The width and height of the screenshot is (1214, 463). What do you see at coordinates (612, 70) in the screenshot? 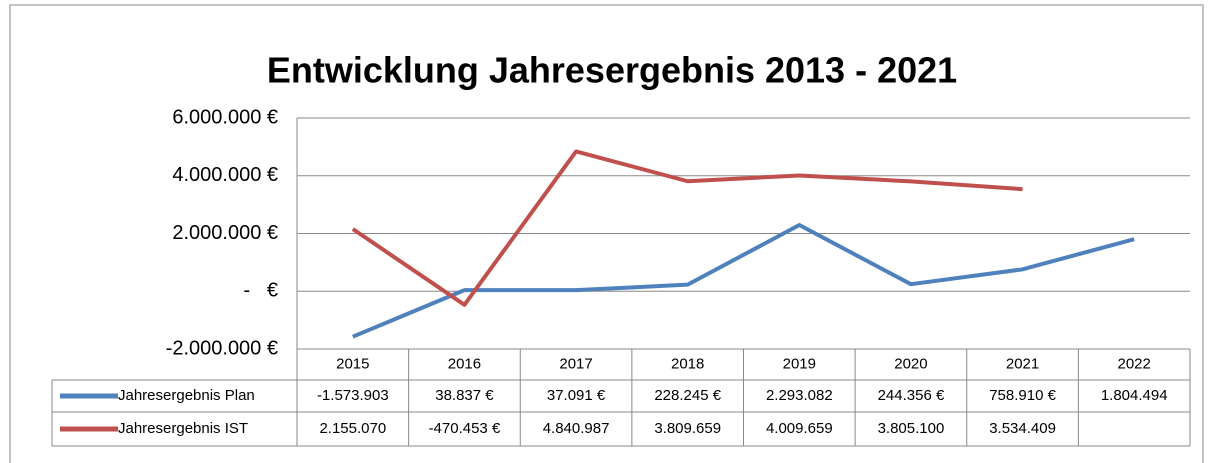
I see `chart-title: Entwicklung Jahresergebnis 2013 - 2021` at bounding box center [612, 70].